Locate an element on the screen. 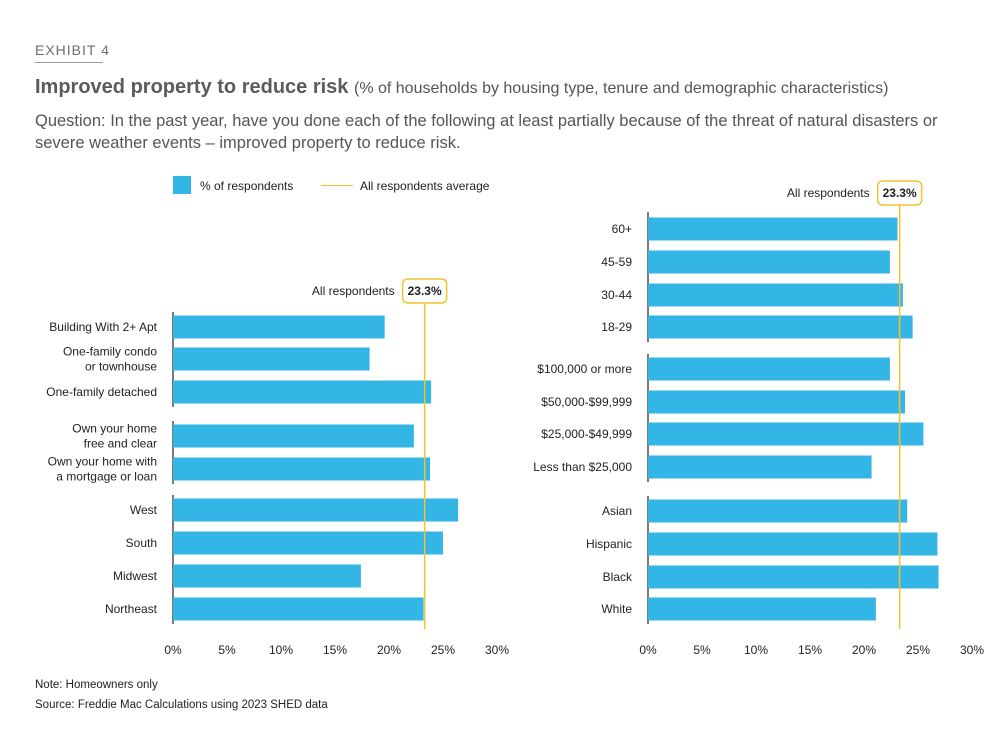 This screenshot has width=1000, height=749. right-panel-category-label-line: Black is located at coordinates (618, 577).